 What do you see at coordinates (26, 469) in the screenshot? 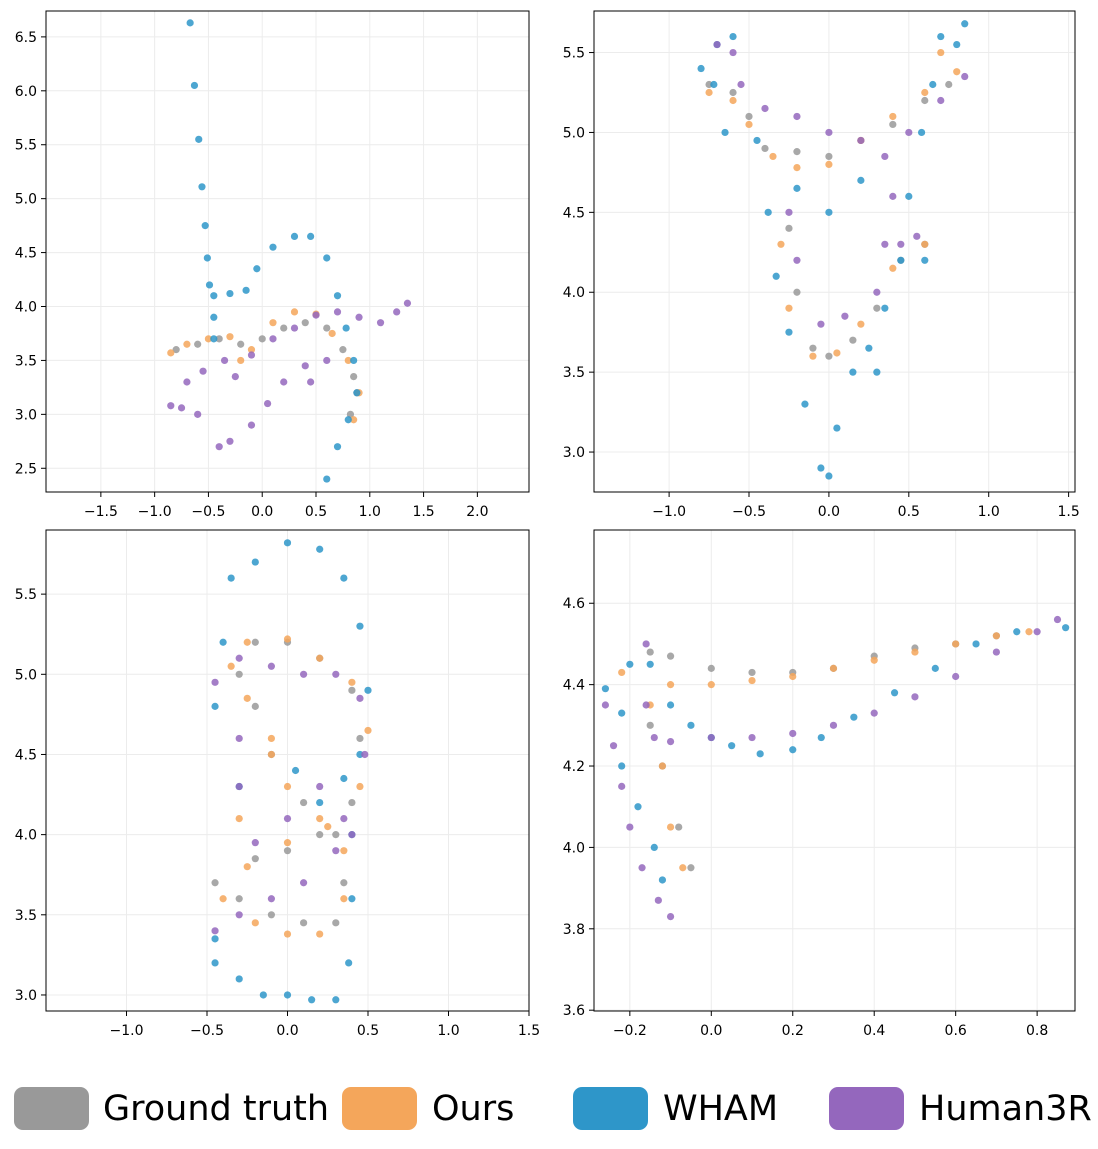
I see `y-tick-label: 2.5` at bounding box center [26, 469].